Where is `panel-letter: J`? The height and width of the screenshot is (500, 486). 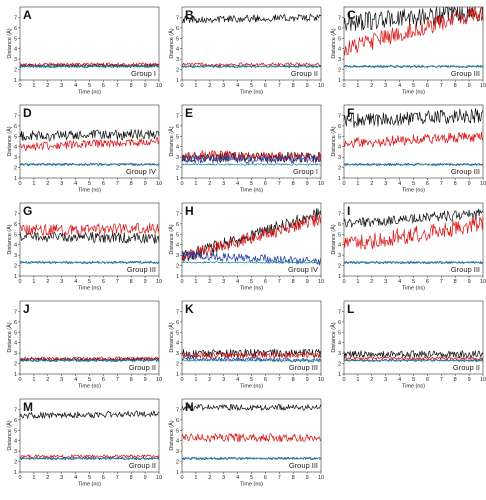
panel-letter: J is located at coordinates (26, 309).